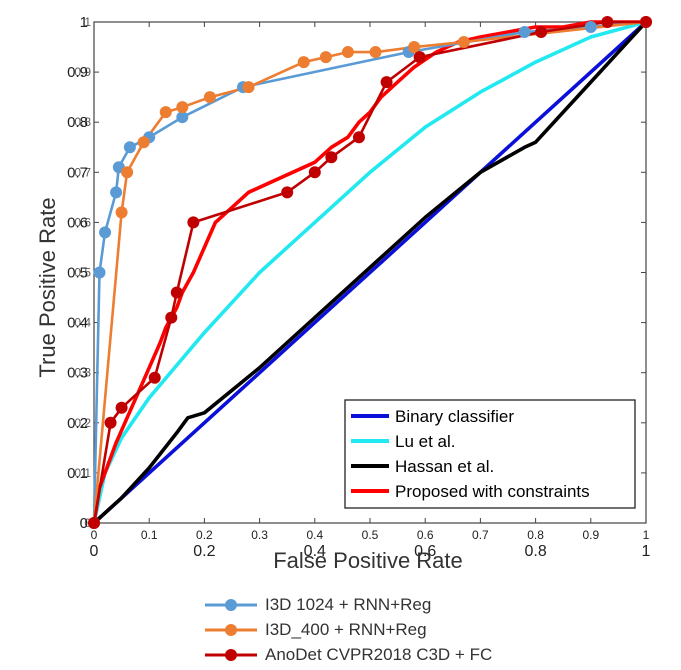  What do you see at coordinates (425, 551) in the screenshot?
I see `x-tick-label-major: 0.6` at bounding box center [425, 551].